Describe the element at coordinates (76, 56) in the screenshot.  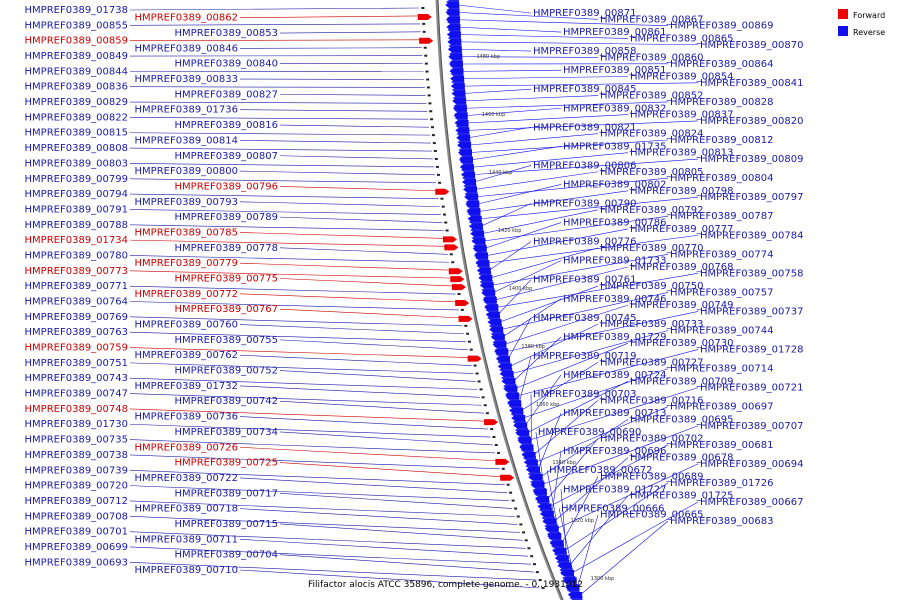
I see `gene-label-hmpref0389-00849: HMPREF0389_00849` at that location.